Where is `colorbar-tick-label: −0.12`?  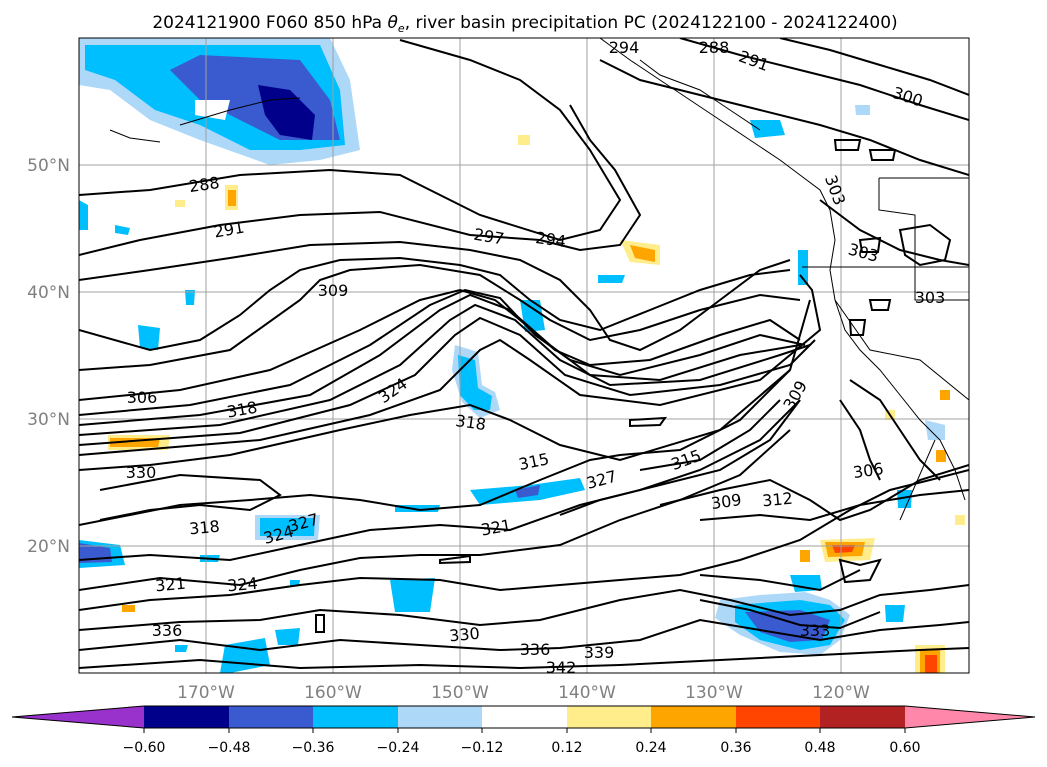 colorbar-tick-label: −0.12 is located at coordinates (482, 748).